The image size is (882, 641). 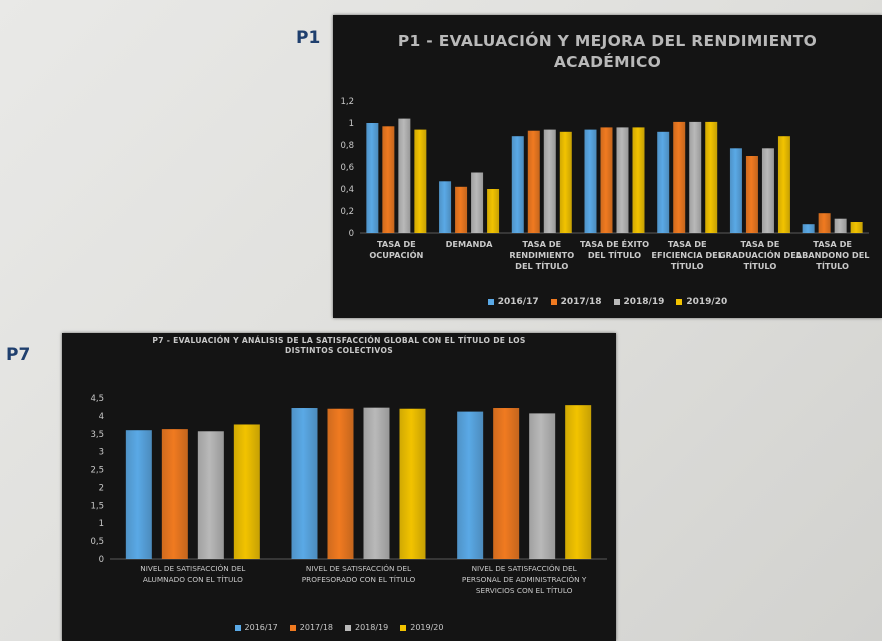 What do you see at coordinates (760, 255) in the screenshot?
I see `x-category-label: TASA DE GRADUACIÓN DEL TÍTULO` at bounding box center [760, 255].